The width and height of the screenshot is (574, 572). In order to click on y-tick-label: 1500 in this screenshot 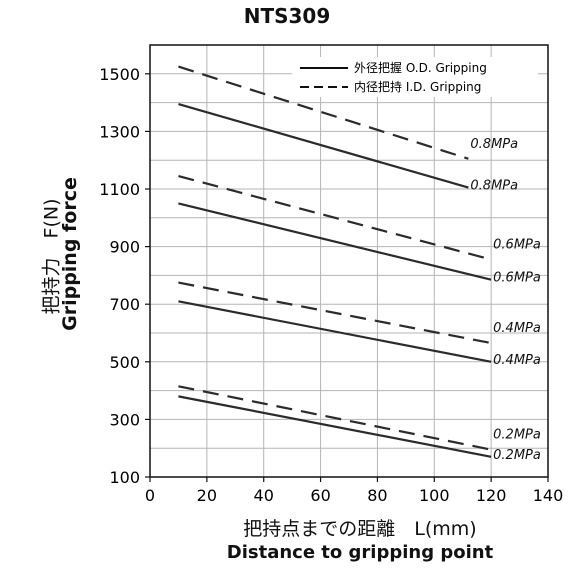, I will do `click(119, 74)`.